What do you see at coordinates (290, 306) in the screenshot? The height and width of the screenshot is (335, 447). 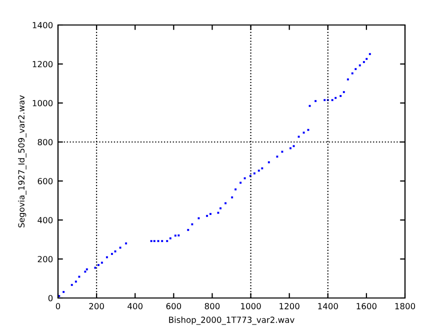 I see `x-tick-label: 1200` at bounding box center [290, 306].